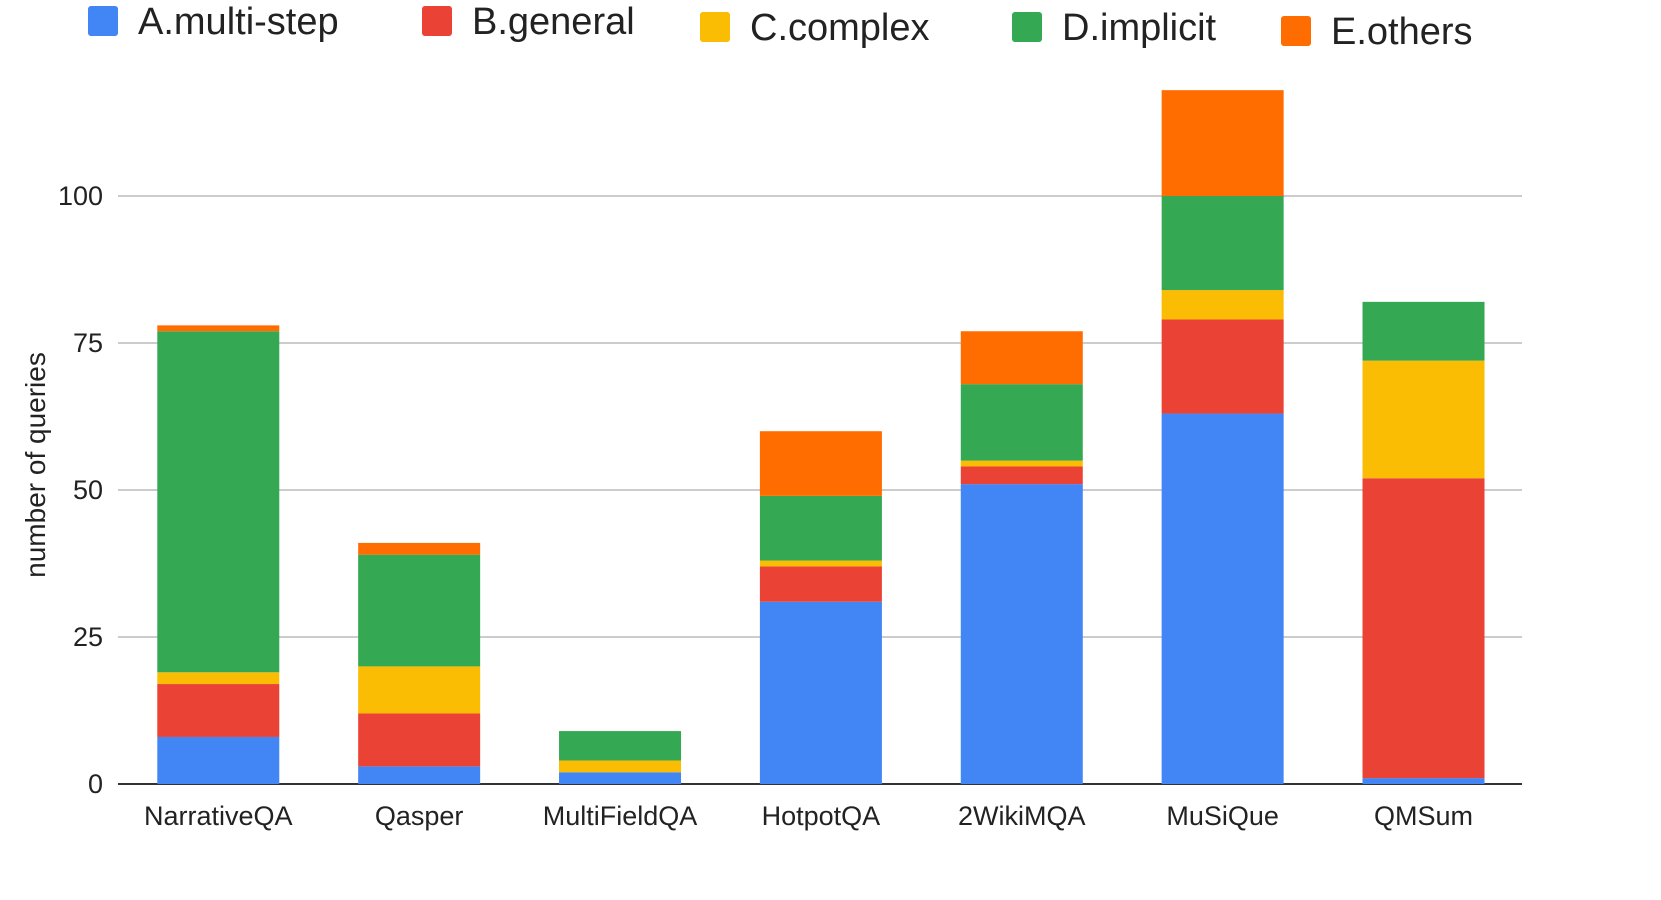 Image resolution: width=1661 pixels, height=900 pixels. What do you see at coordinates (218, 710) in the screenshot?
I see `bar-NarrativeQA-B.general` at bounding box center [218, 710].